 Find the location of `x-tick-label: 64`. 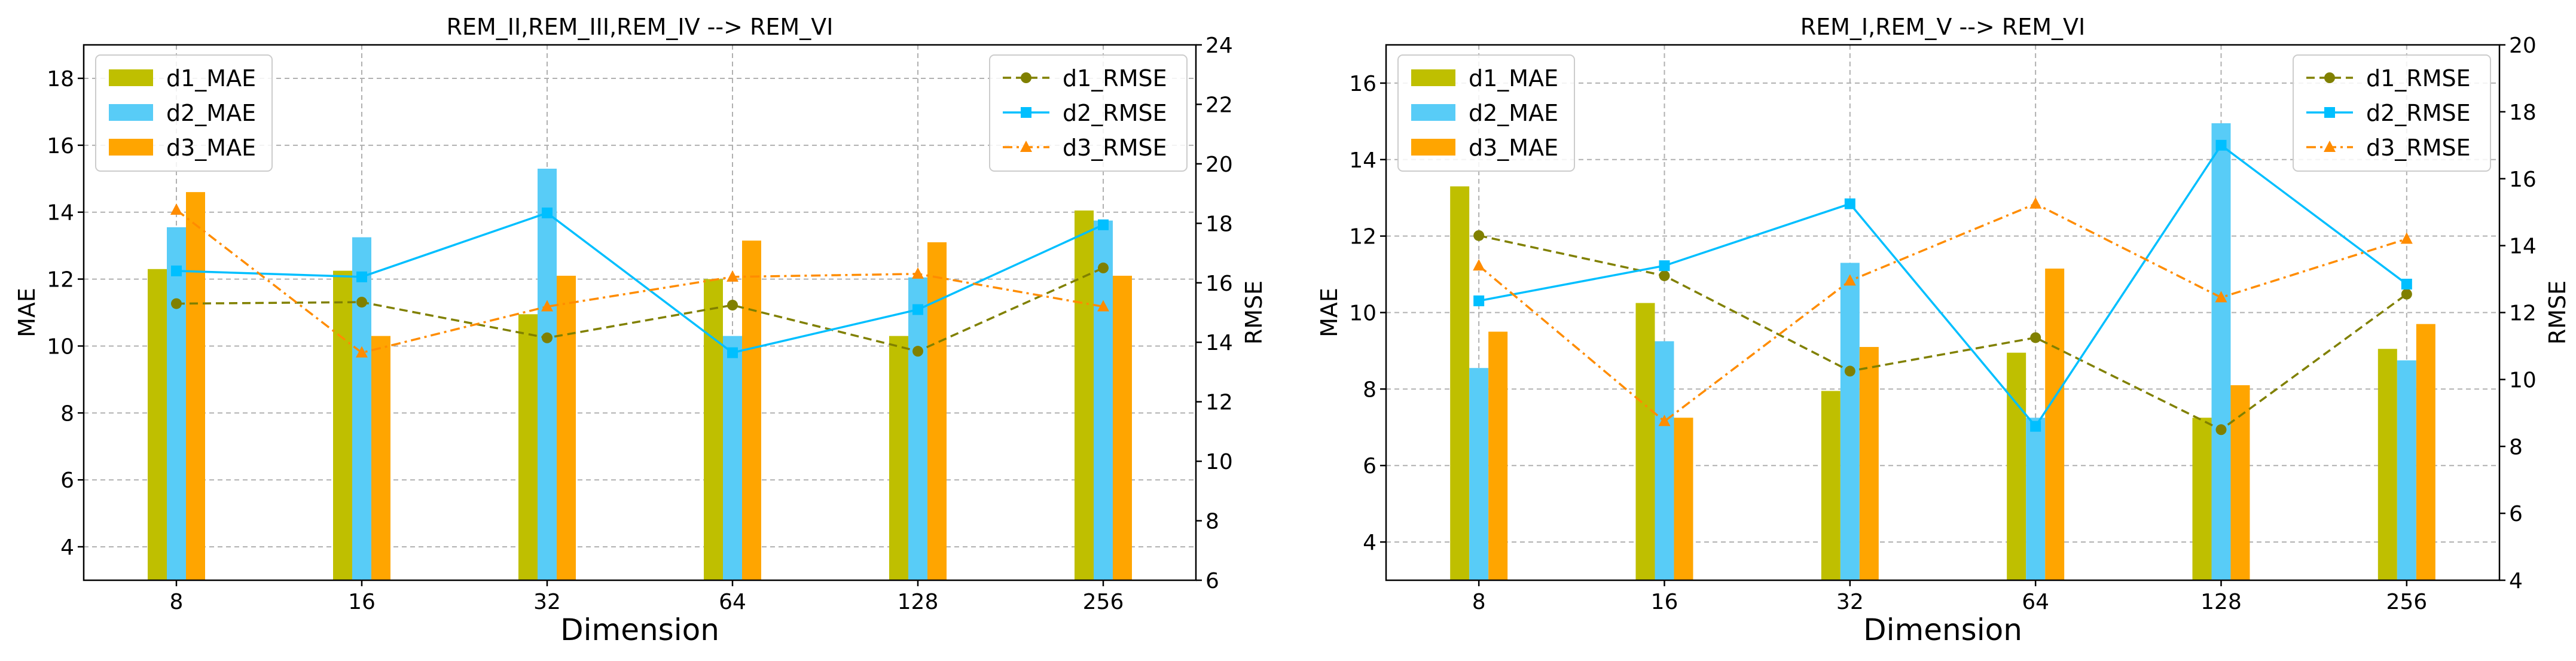

x-tick-label: 64 is located at coordinates (2035, 602).